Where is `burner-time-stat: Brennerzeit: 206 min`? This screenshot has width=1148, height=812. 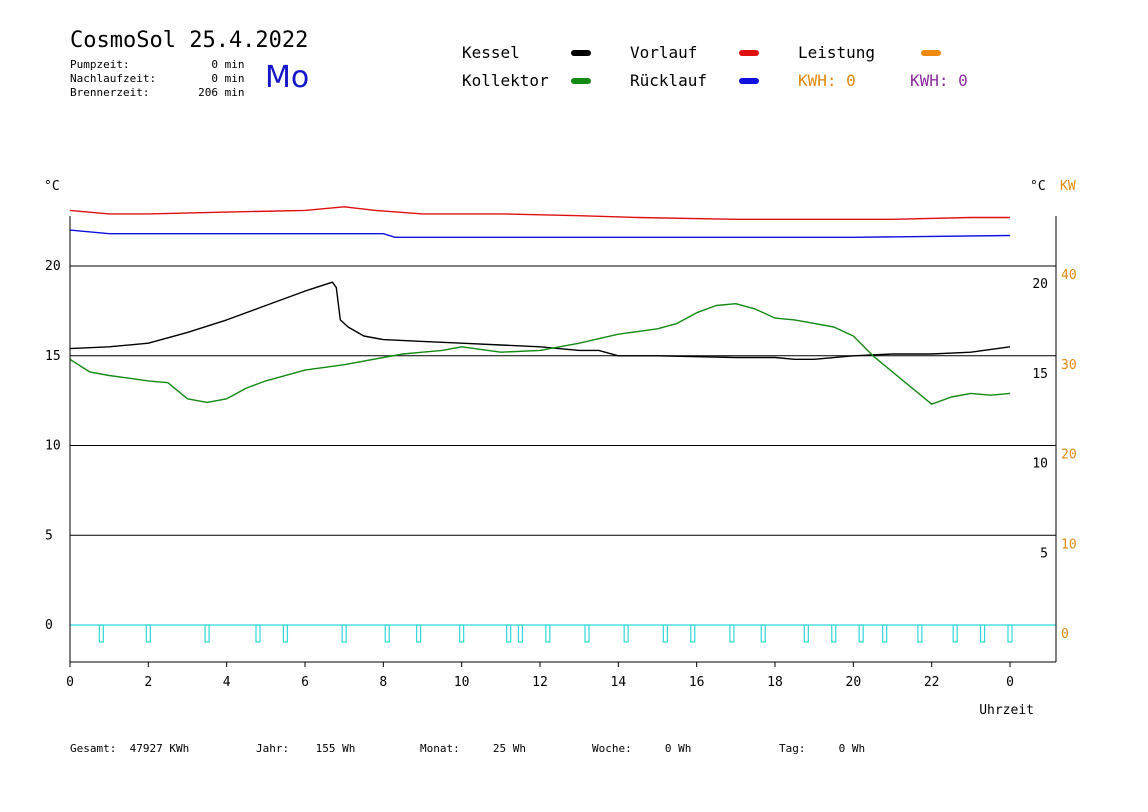 burner-time-stat: Brennerzeit: 206 min is located at coordinates (157, 92).